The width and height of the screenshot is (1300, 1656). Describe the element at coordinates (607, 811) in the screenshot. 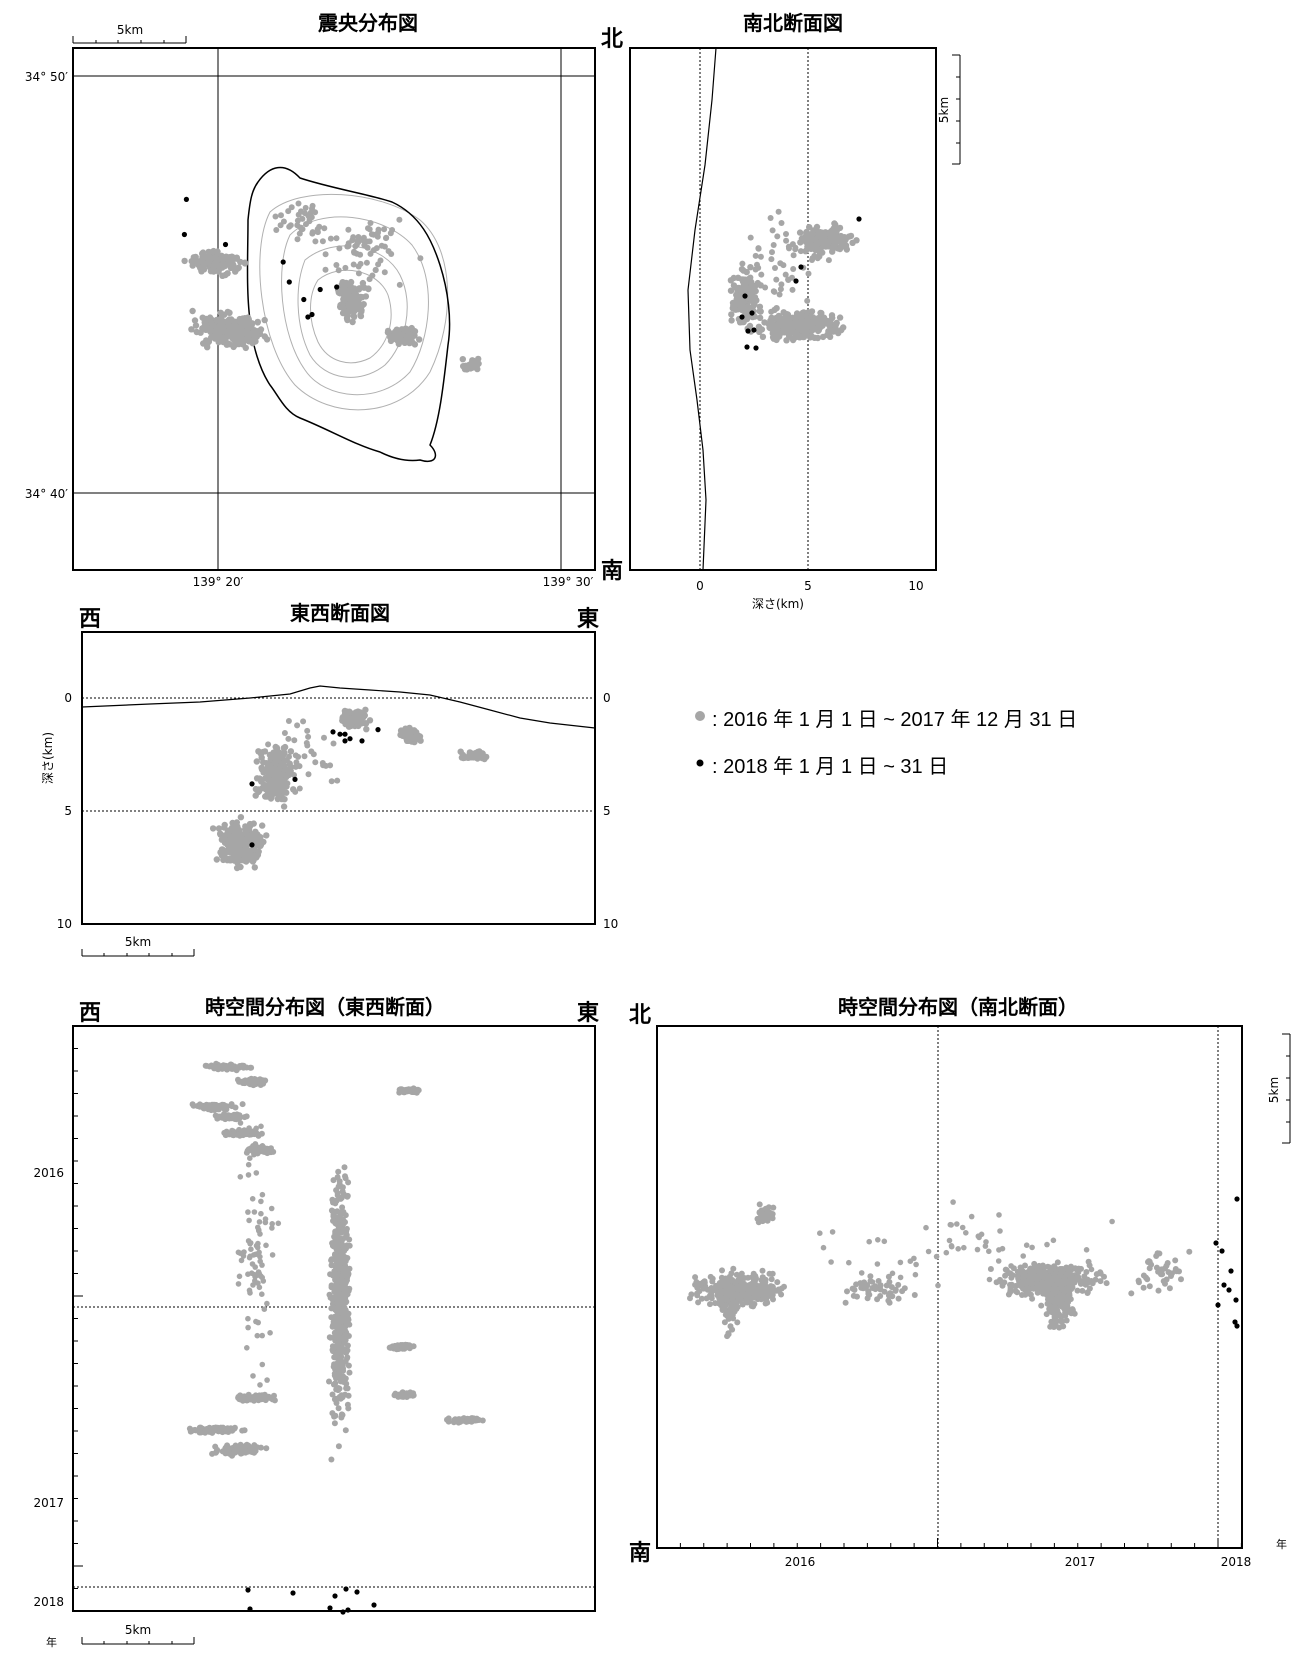

I see `ew-ytick-5-right: 5` at that location.